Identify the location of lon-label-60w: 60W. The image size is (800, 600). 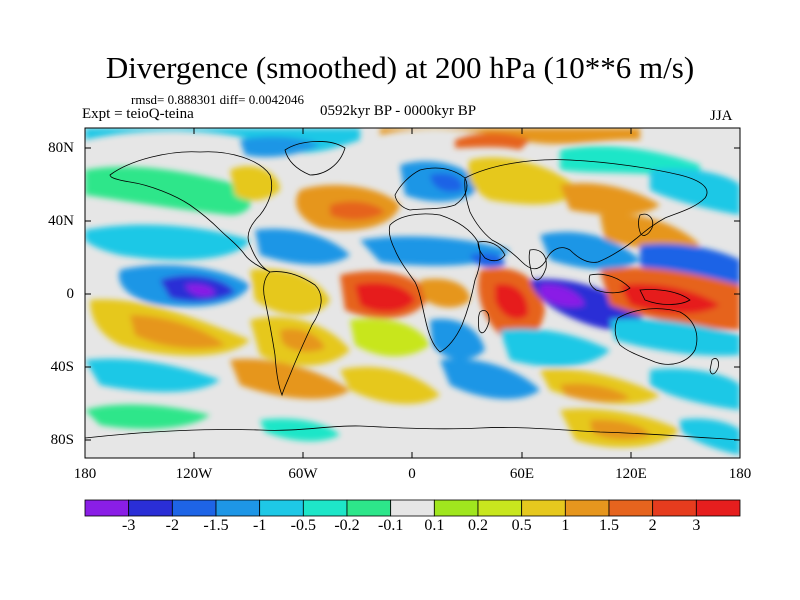
(303, 474).